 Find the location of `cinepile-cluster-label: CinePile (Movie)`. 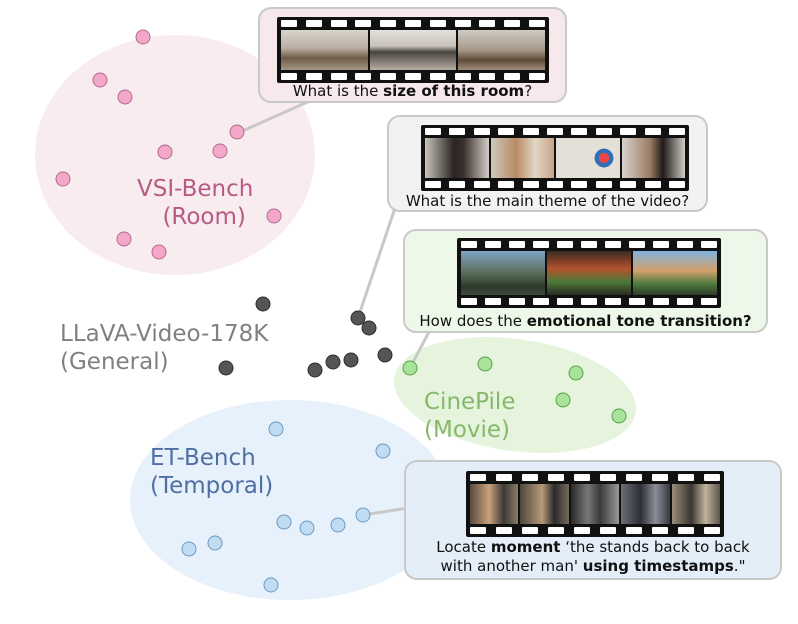

cinepile-cluster-label: CinePile (Movie) is located at coordinates (469, 416).